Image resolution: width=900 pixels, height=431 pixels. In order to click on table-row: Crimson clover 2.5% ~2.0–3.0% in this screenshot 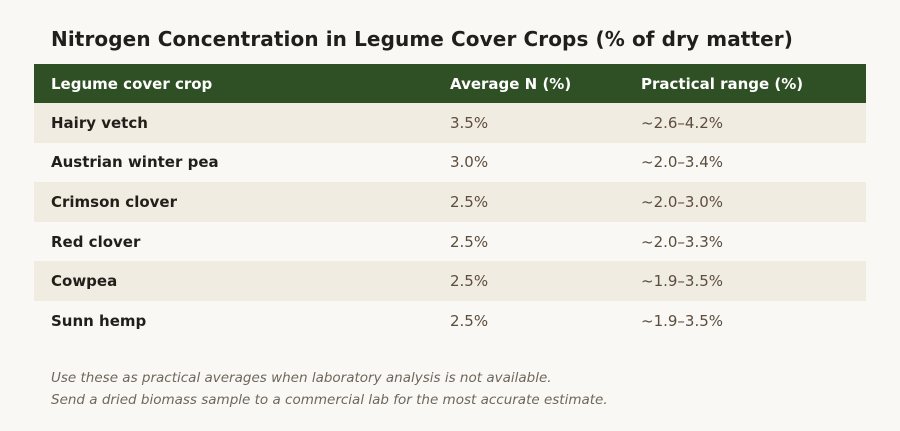, I will do `click(450, 202)`.